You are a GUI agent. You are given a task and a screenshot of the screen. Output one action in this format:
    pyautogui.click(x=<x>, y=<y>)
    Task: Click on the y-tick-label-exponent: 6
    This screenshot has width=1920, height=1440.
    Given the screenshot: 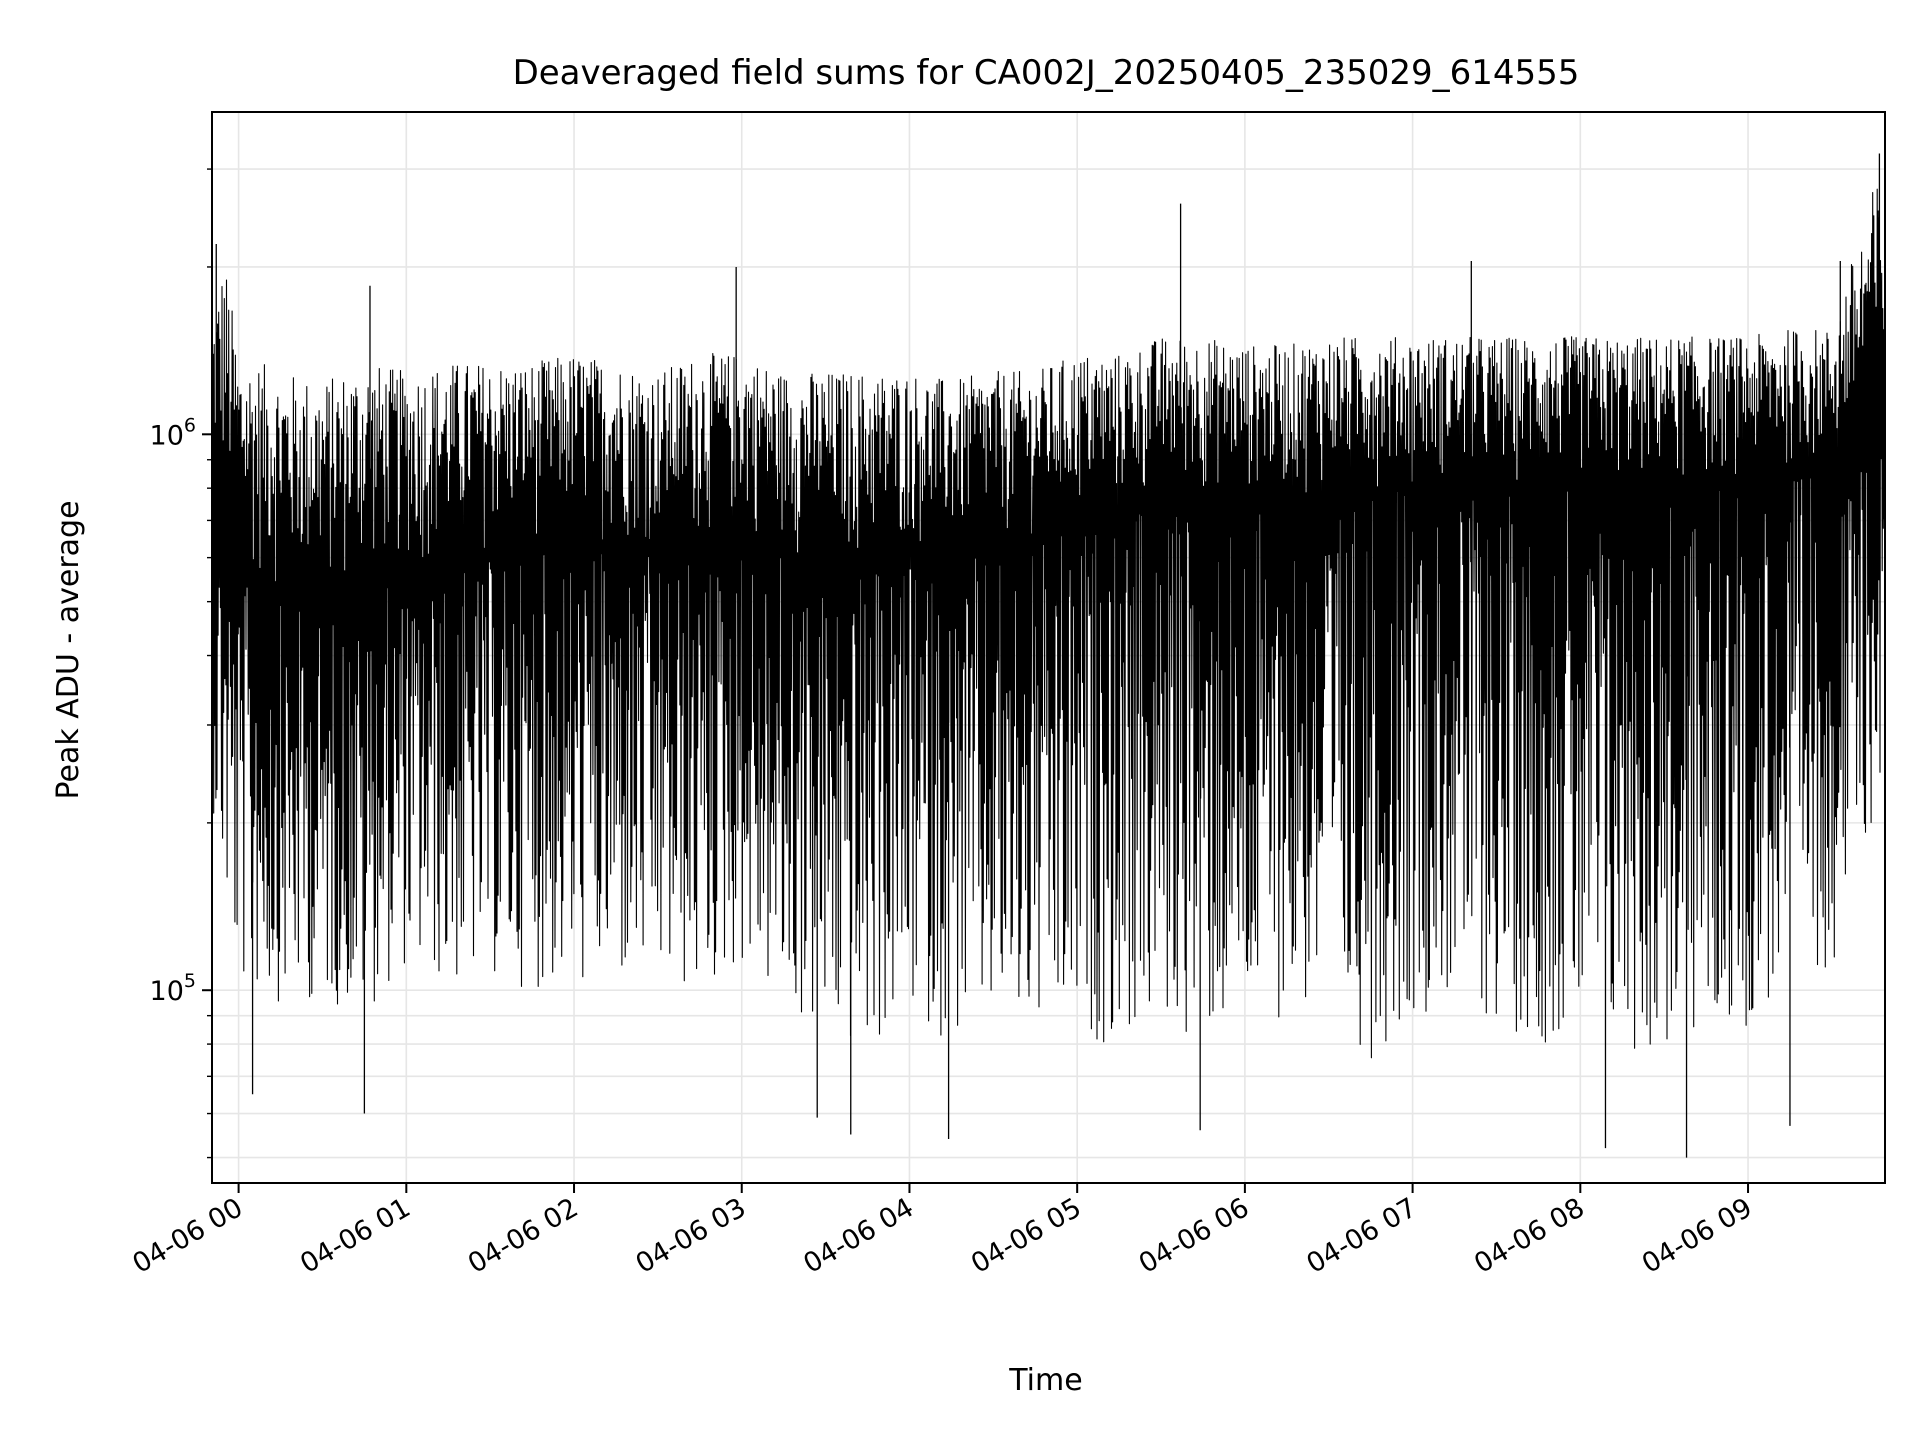 What is the action you would take?
    pyautogui.click(x=190, y=425)
    